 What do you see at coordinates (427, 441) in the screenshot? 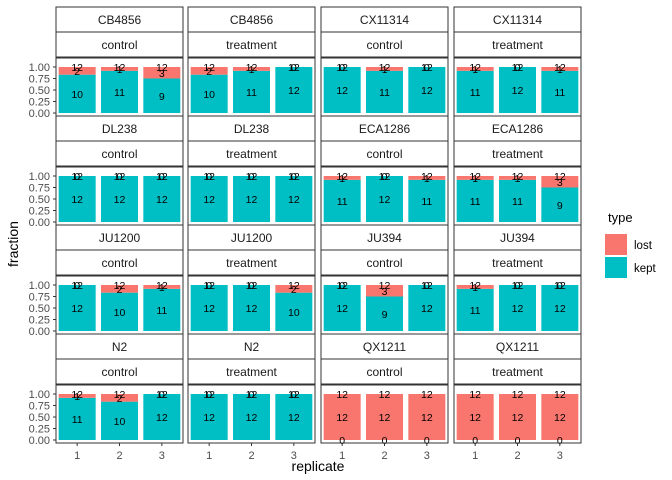
I see `bar-kept-label: 0` at bounding box center [427, 441].